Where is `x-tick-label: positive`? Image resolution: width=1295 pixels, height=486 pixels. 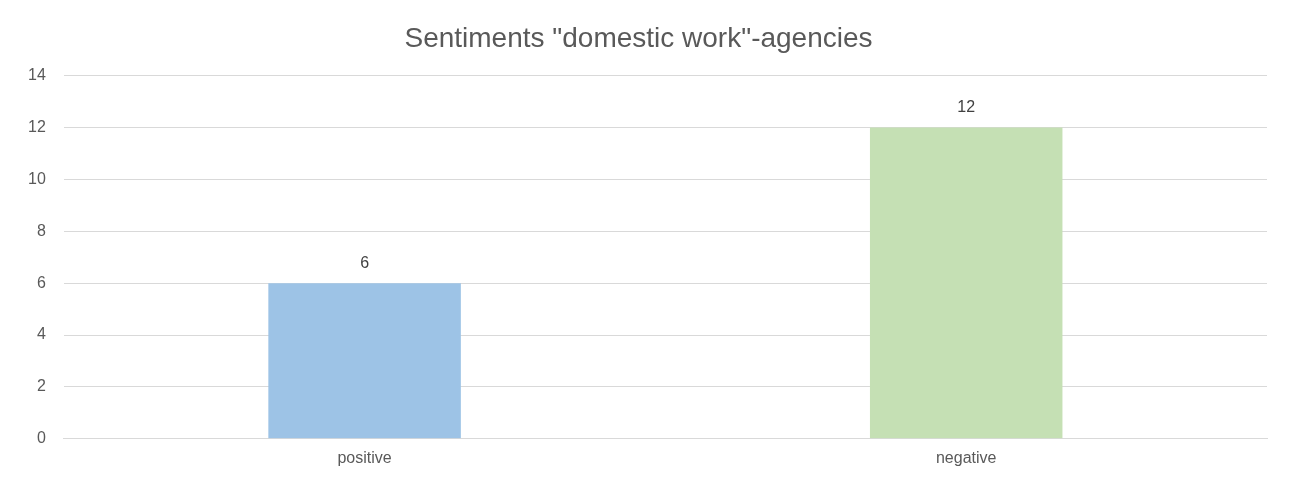 x-tick-label: positive is located at coordinates (364, 457).